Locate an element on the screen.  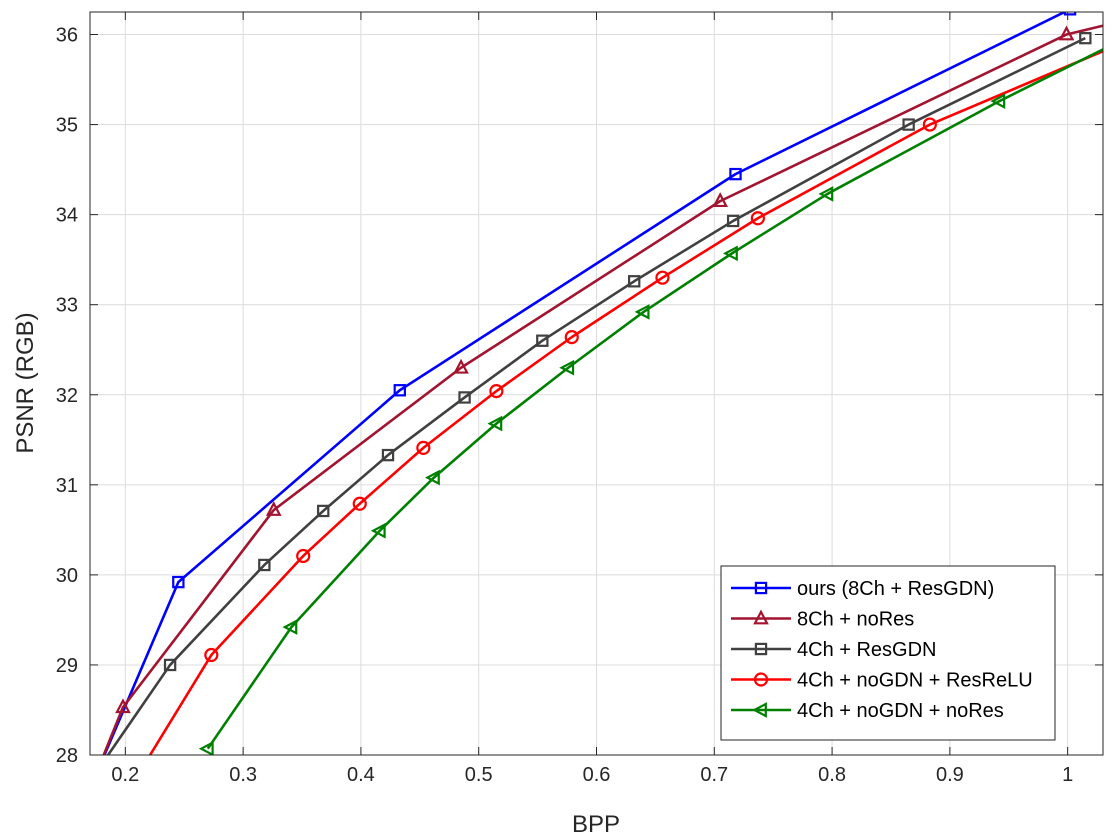
legend-item: ours (8Ch + ResGDN) is located at coordinates (862, 589).